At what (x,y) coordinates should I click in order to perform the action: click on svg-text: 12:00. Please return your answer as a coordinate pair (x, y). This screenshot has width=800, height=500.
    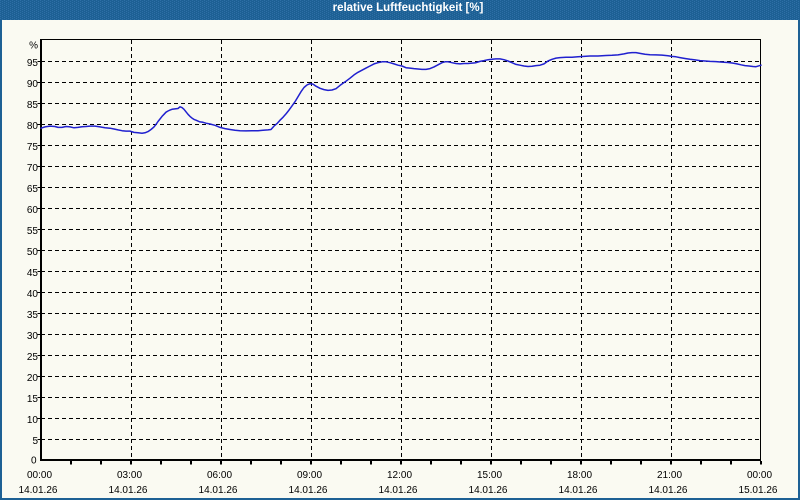
    Looking at the image, I should click on (399, 475).